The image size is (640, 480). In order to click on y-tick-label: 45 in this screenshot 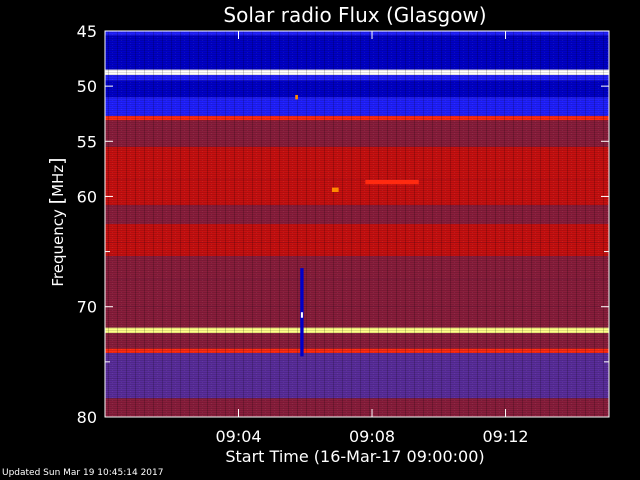, I will do `click(87, 31)`.